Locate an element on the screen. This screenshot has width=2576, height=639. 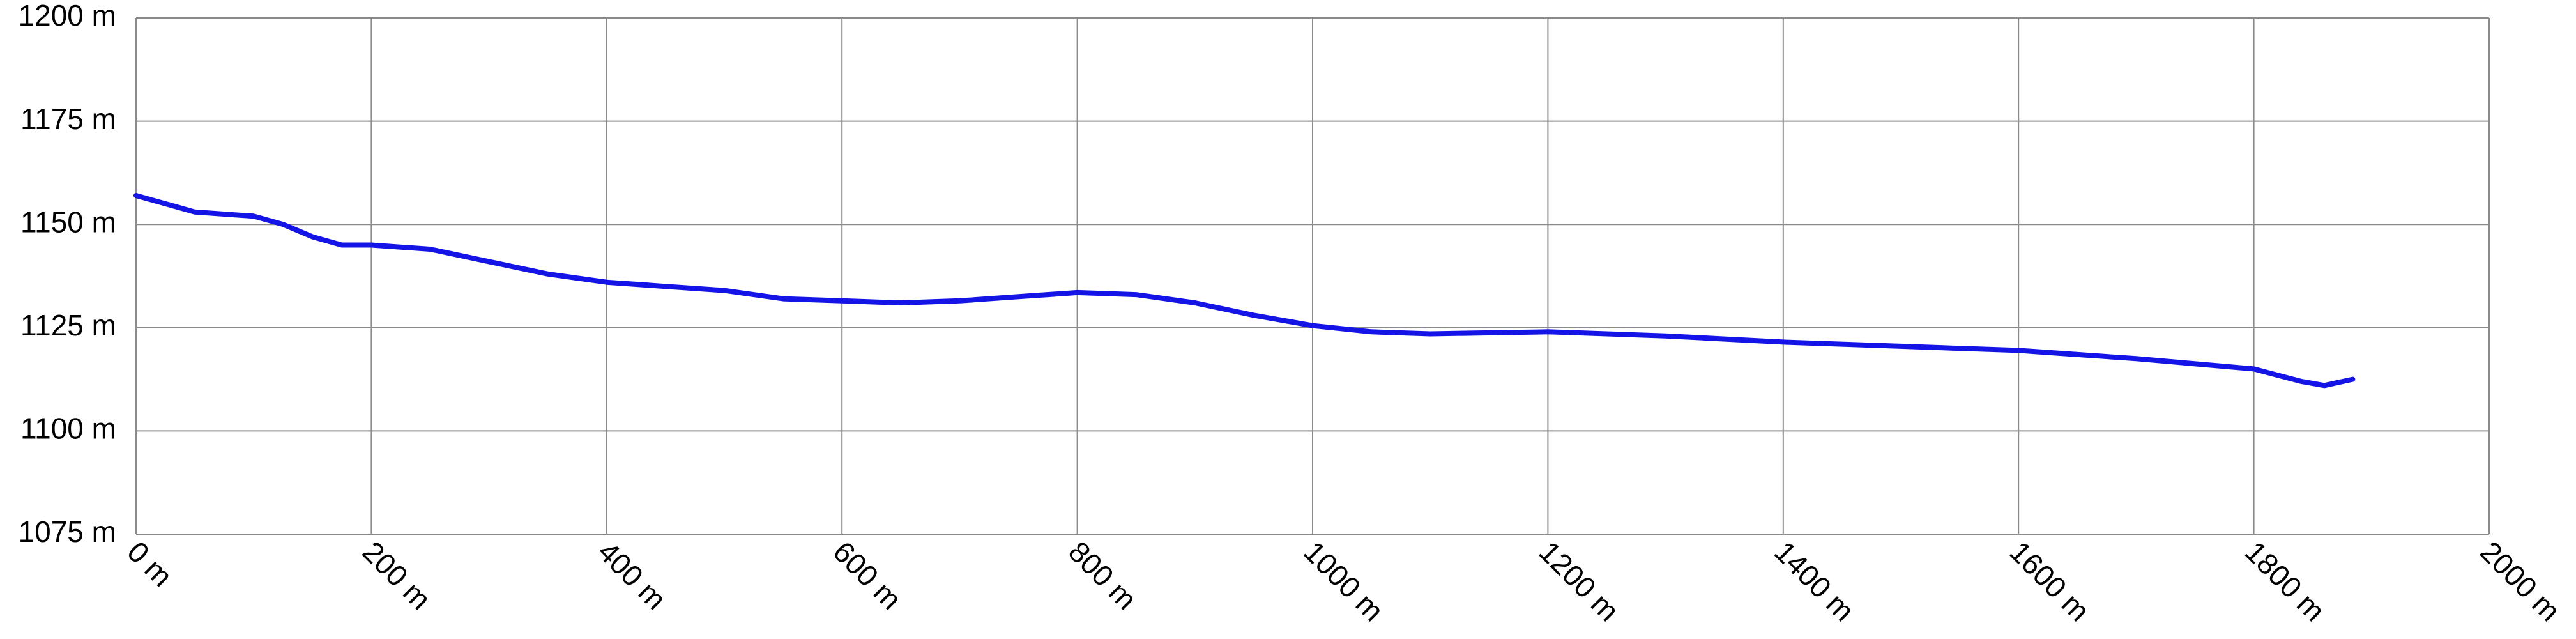
y-tick-label: 1125 m is located at coordinates (68, 325).